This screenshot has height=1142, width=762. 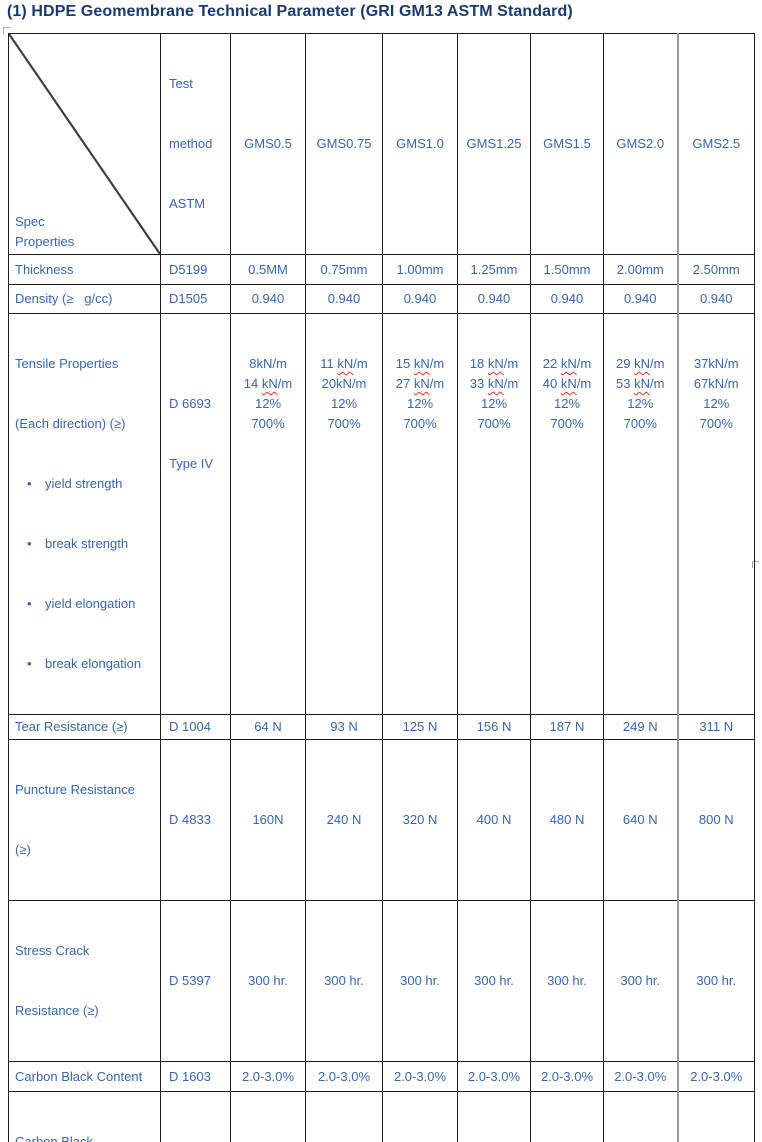 I want to click on header-test-method: Test method ASTM, so click(x=196, y=144).